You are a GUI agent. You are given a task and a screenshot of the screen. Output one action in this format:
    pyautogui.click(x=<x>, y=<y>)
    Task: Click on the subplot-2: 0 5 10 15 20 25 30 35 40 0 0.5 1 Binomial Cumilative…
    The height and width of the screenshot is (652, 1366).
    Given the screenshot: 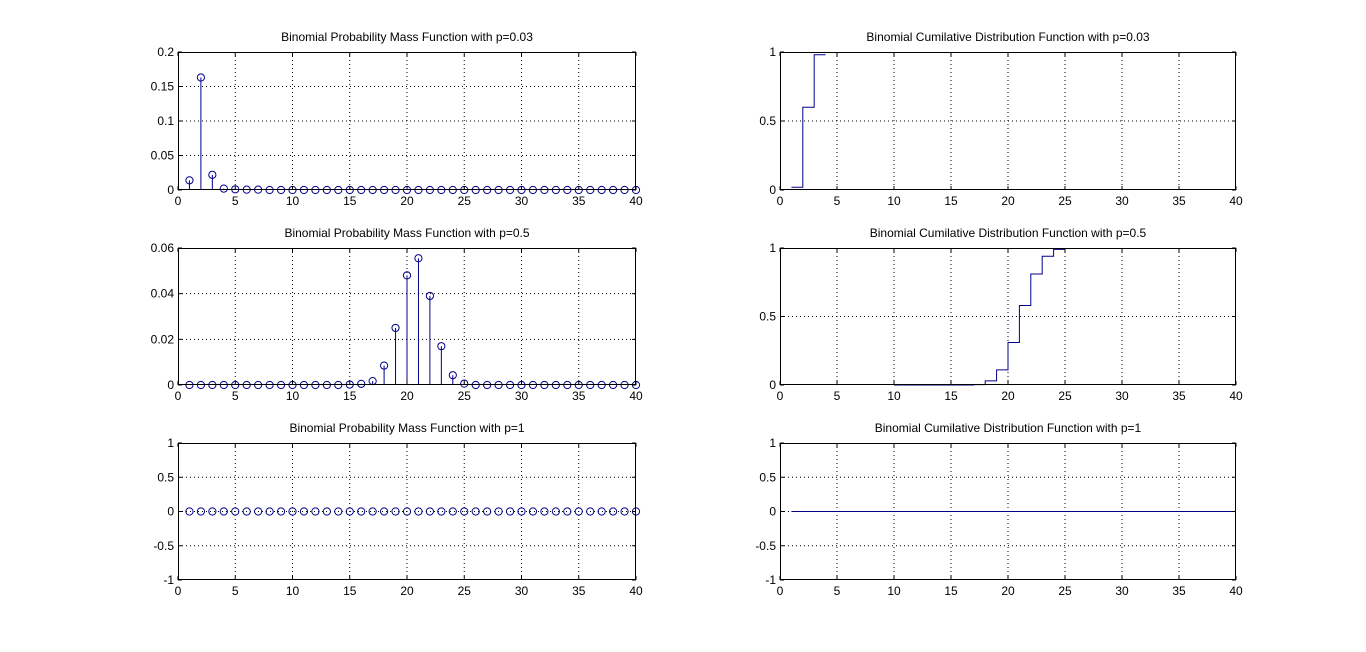 What is the action you would take?
    pyautogui.click(x=1001, y=119)
    